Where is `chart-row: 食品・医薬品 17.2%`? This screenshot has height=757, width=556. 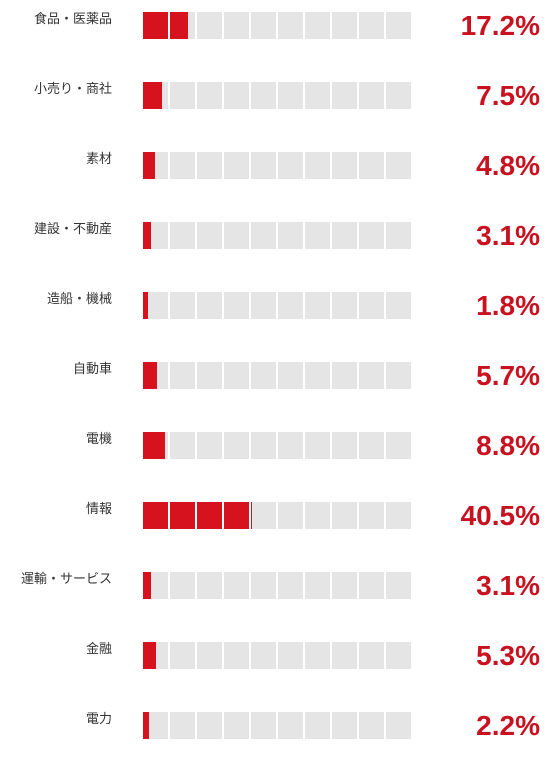 chart-row: 食品・医薬品 17.2% is located at coordinates (278, 25).